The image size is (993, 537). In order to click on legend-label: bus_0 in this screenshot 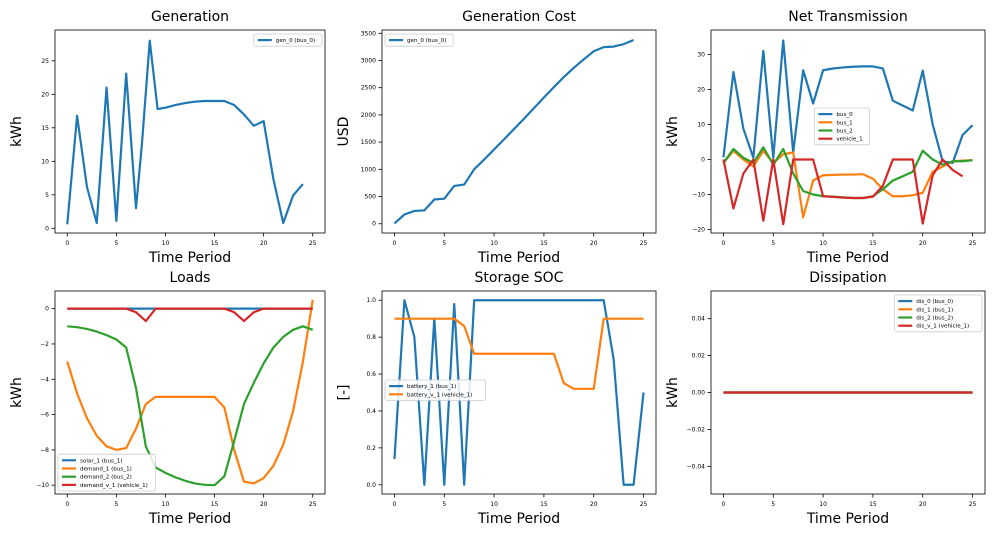, I will do `click(844, 115)`.